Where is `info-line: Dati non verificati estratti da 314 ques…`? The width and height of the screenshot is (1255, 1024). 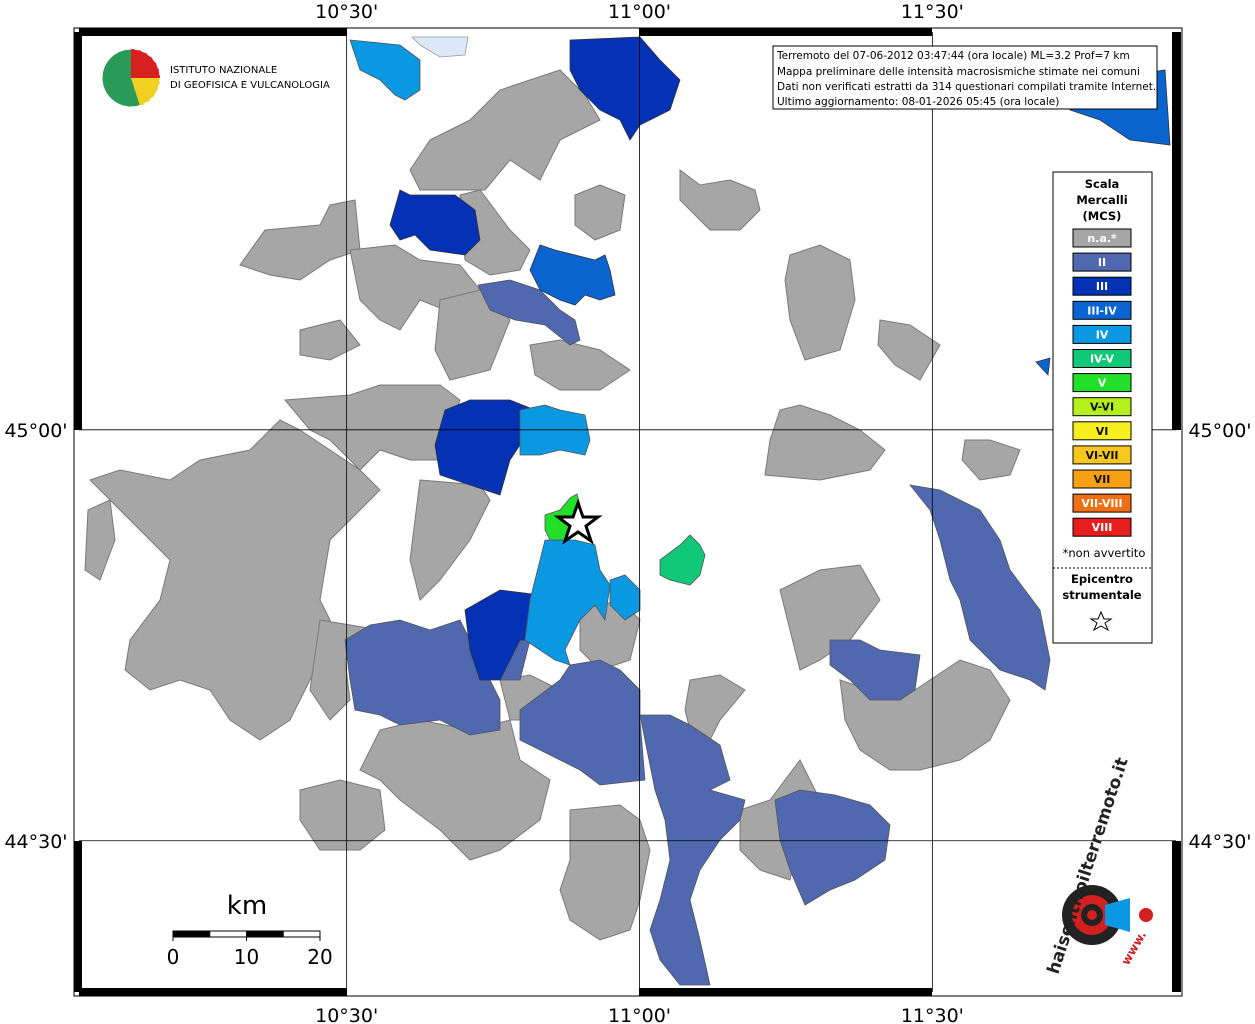 info-line: Dati non verificati estratti da 314 ques… is located at coordinates (966, 87).